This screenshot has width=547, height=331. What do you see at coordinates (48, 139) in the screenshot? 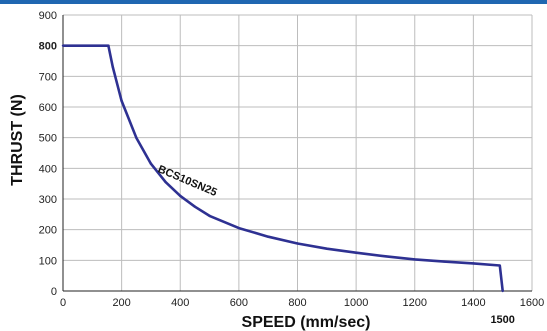
I see `y-tick-label-500: 500` at bounding box center [48, 139].